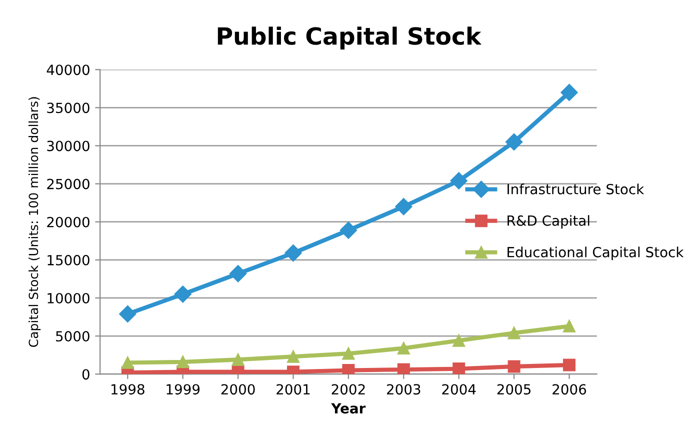  I want to click on y-tick-label: 15000, so click(69, 260).